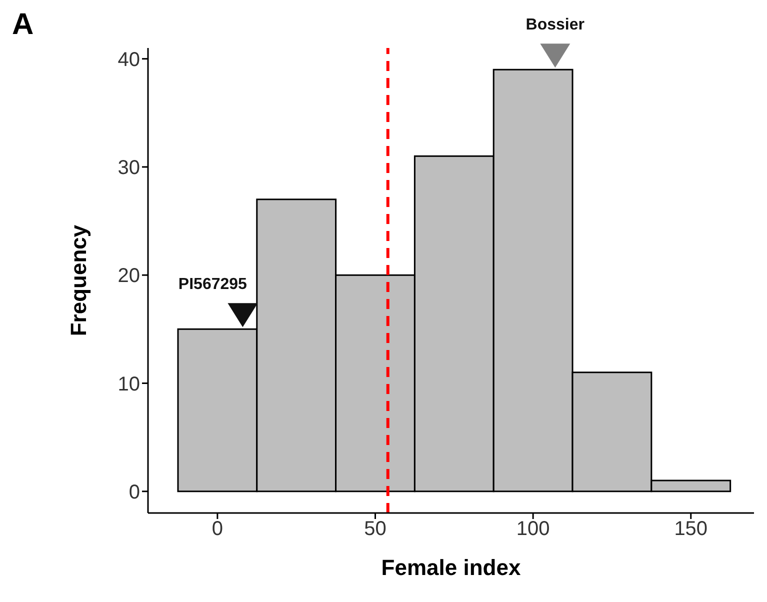  What do you see at coordinates (23, 25) in the screenshot?
I see `chart-title: A` at bounding box center [23, 25].